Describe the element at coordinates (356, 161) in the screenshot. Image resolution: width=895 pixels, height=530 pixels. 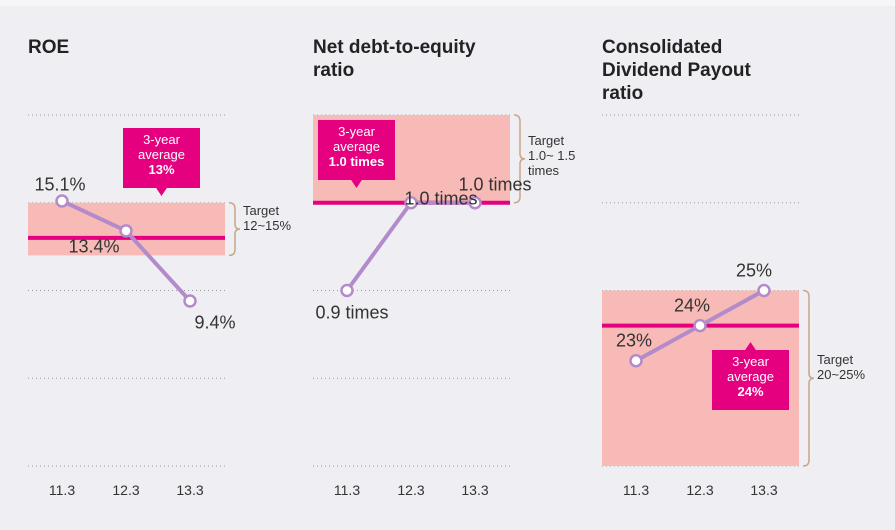
I see `average-value-label: 1.0 times` at that location.